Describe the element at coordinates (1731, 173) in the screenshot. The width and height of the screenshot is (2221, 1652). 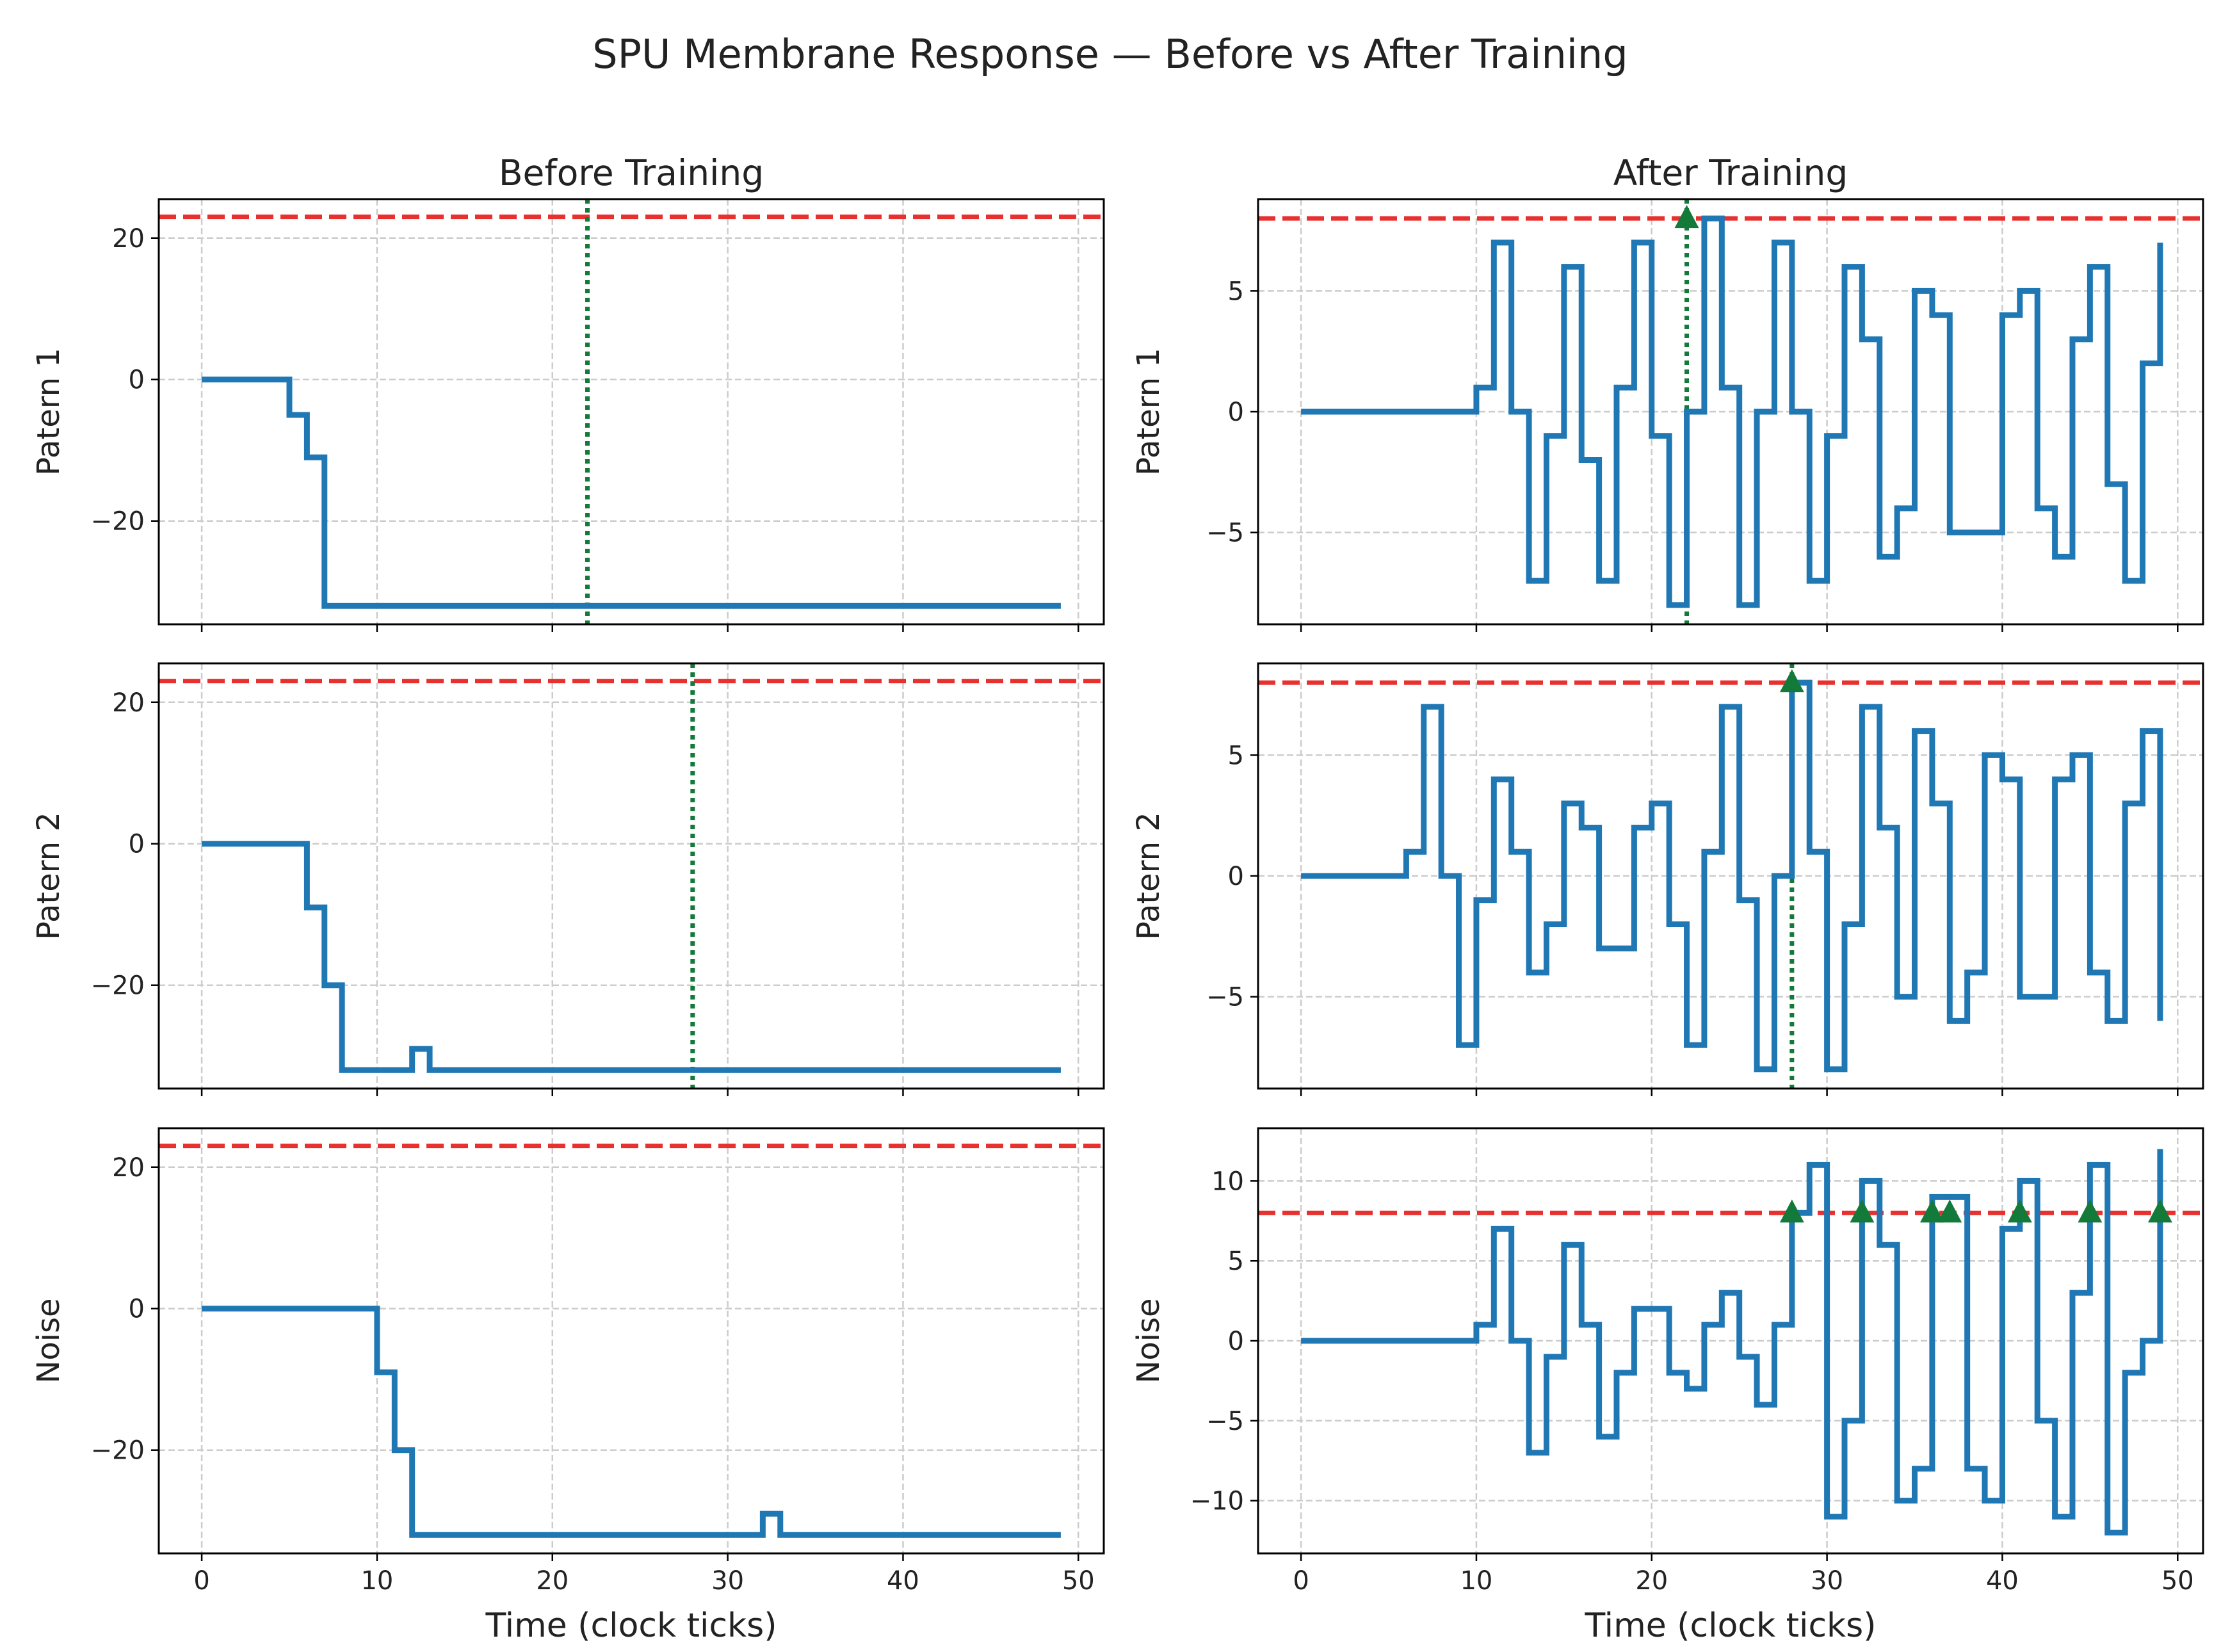
I see `panel-title: After Training` at that location.